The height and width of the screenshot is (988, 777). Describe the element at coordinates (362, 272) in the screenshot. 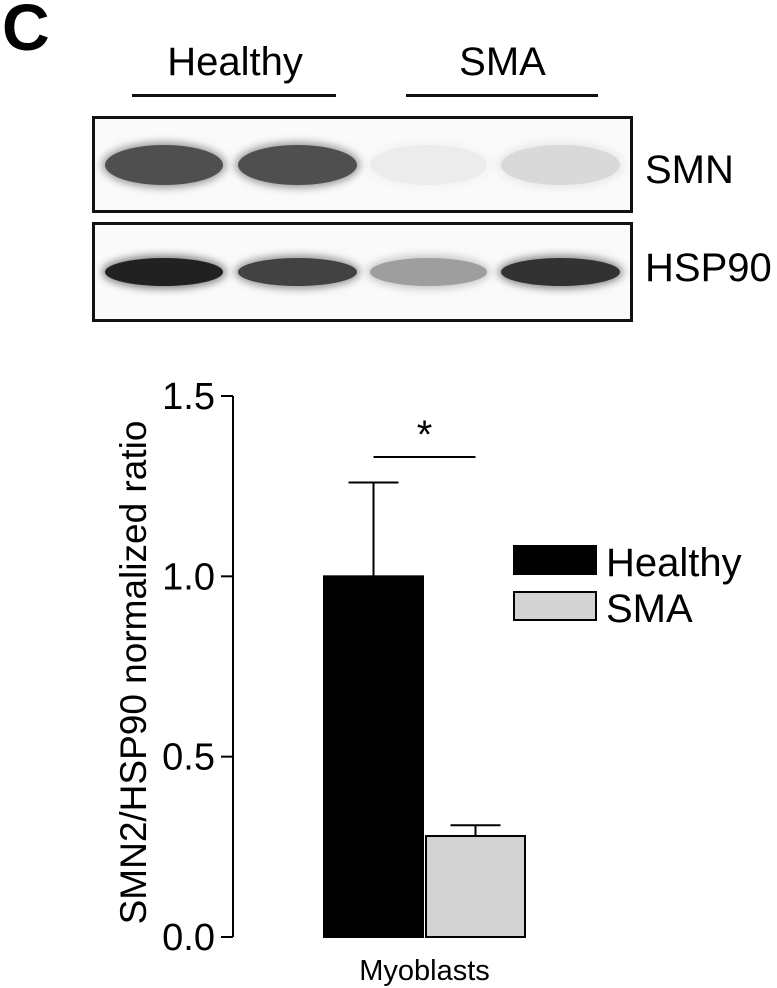

I see `blot-strip-hsp90` at that location.